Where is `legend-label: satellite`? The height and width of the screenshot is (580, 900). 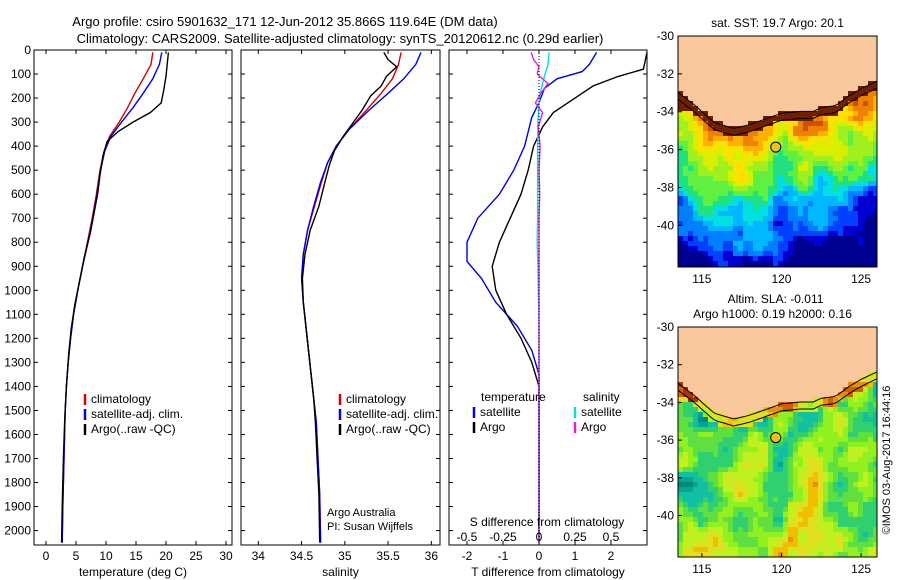
legend-label: satellite is located at coordinates (500, 412).